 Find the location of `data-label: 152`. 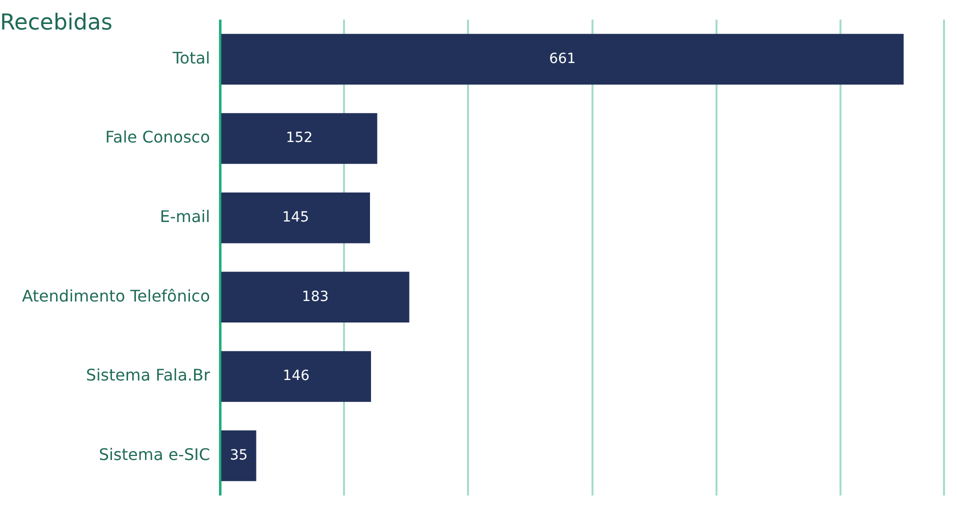

data-label: 152 is located at coordinates (299, 138).